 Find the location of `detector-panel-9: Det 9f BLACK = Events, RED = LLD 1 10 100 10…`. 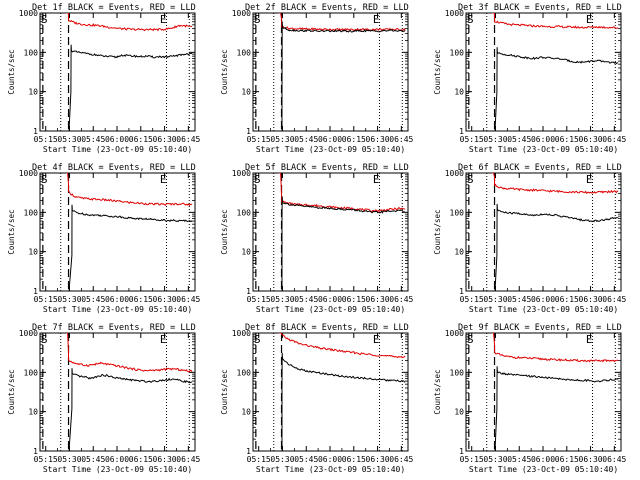

detector-panel-9: Det 9f BLACK = Events, RED = LLD 1 10 100 10… is located at coordinates (530, 398).